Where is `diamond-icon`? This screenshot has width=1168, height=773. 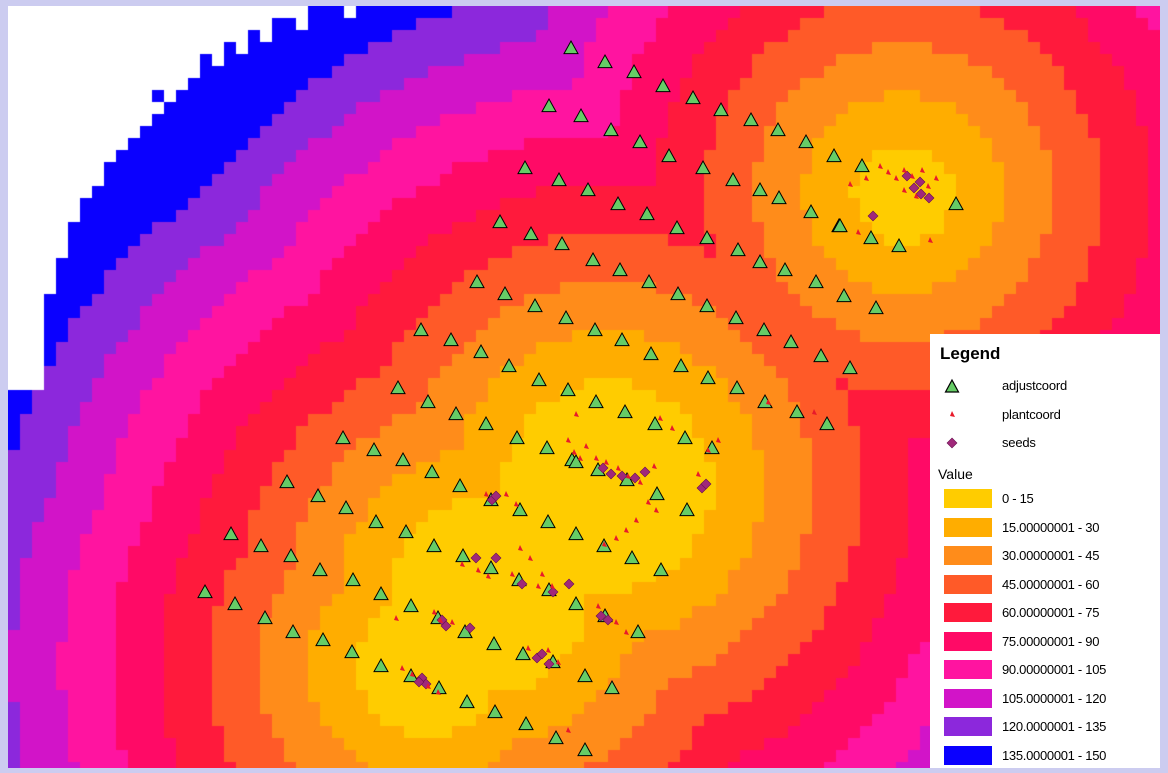 diamond-icon is located at coordinates (952, 443).